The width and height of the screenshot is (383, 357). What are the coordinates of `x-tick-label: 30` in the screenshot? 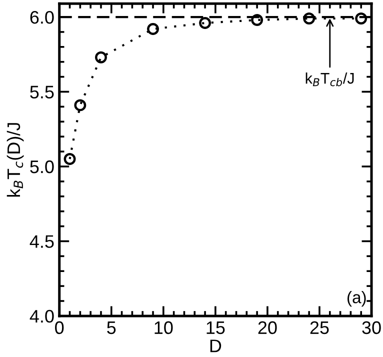 It's located at (371, 327).